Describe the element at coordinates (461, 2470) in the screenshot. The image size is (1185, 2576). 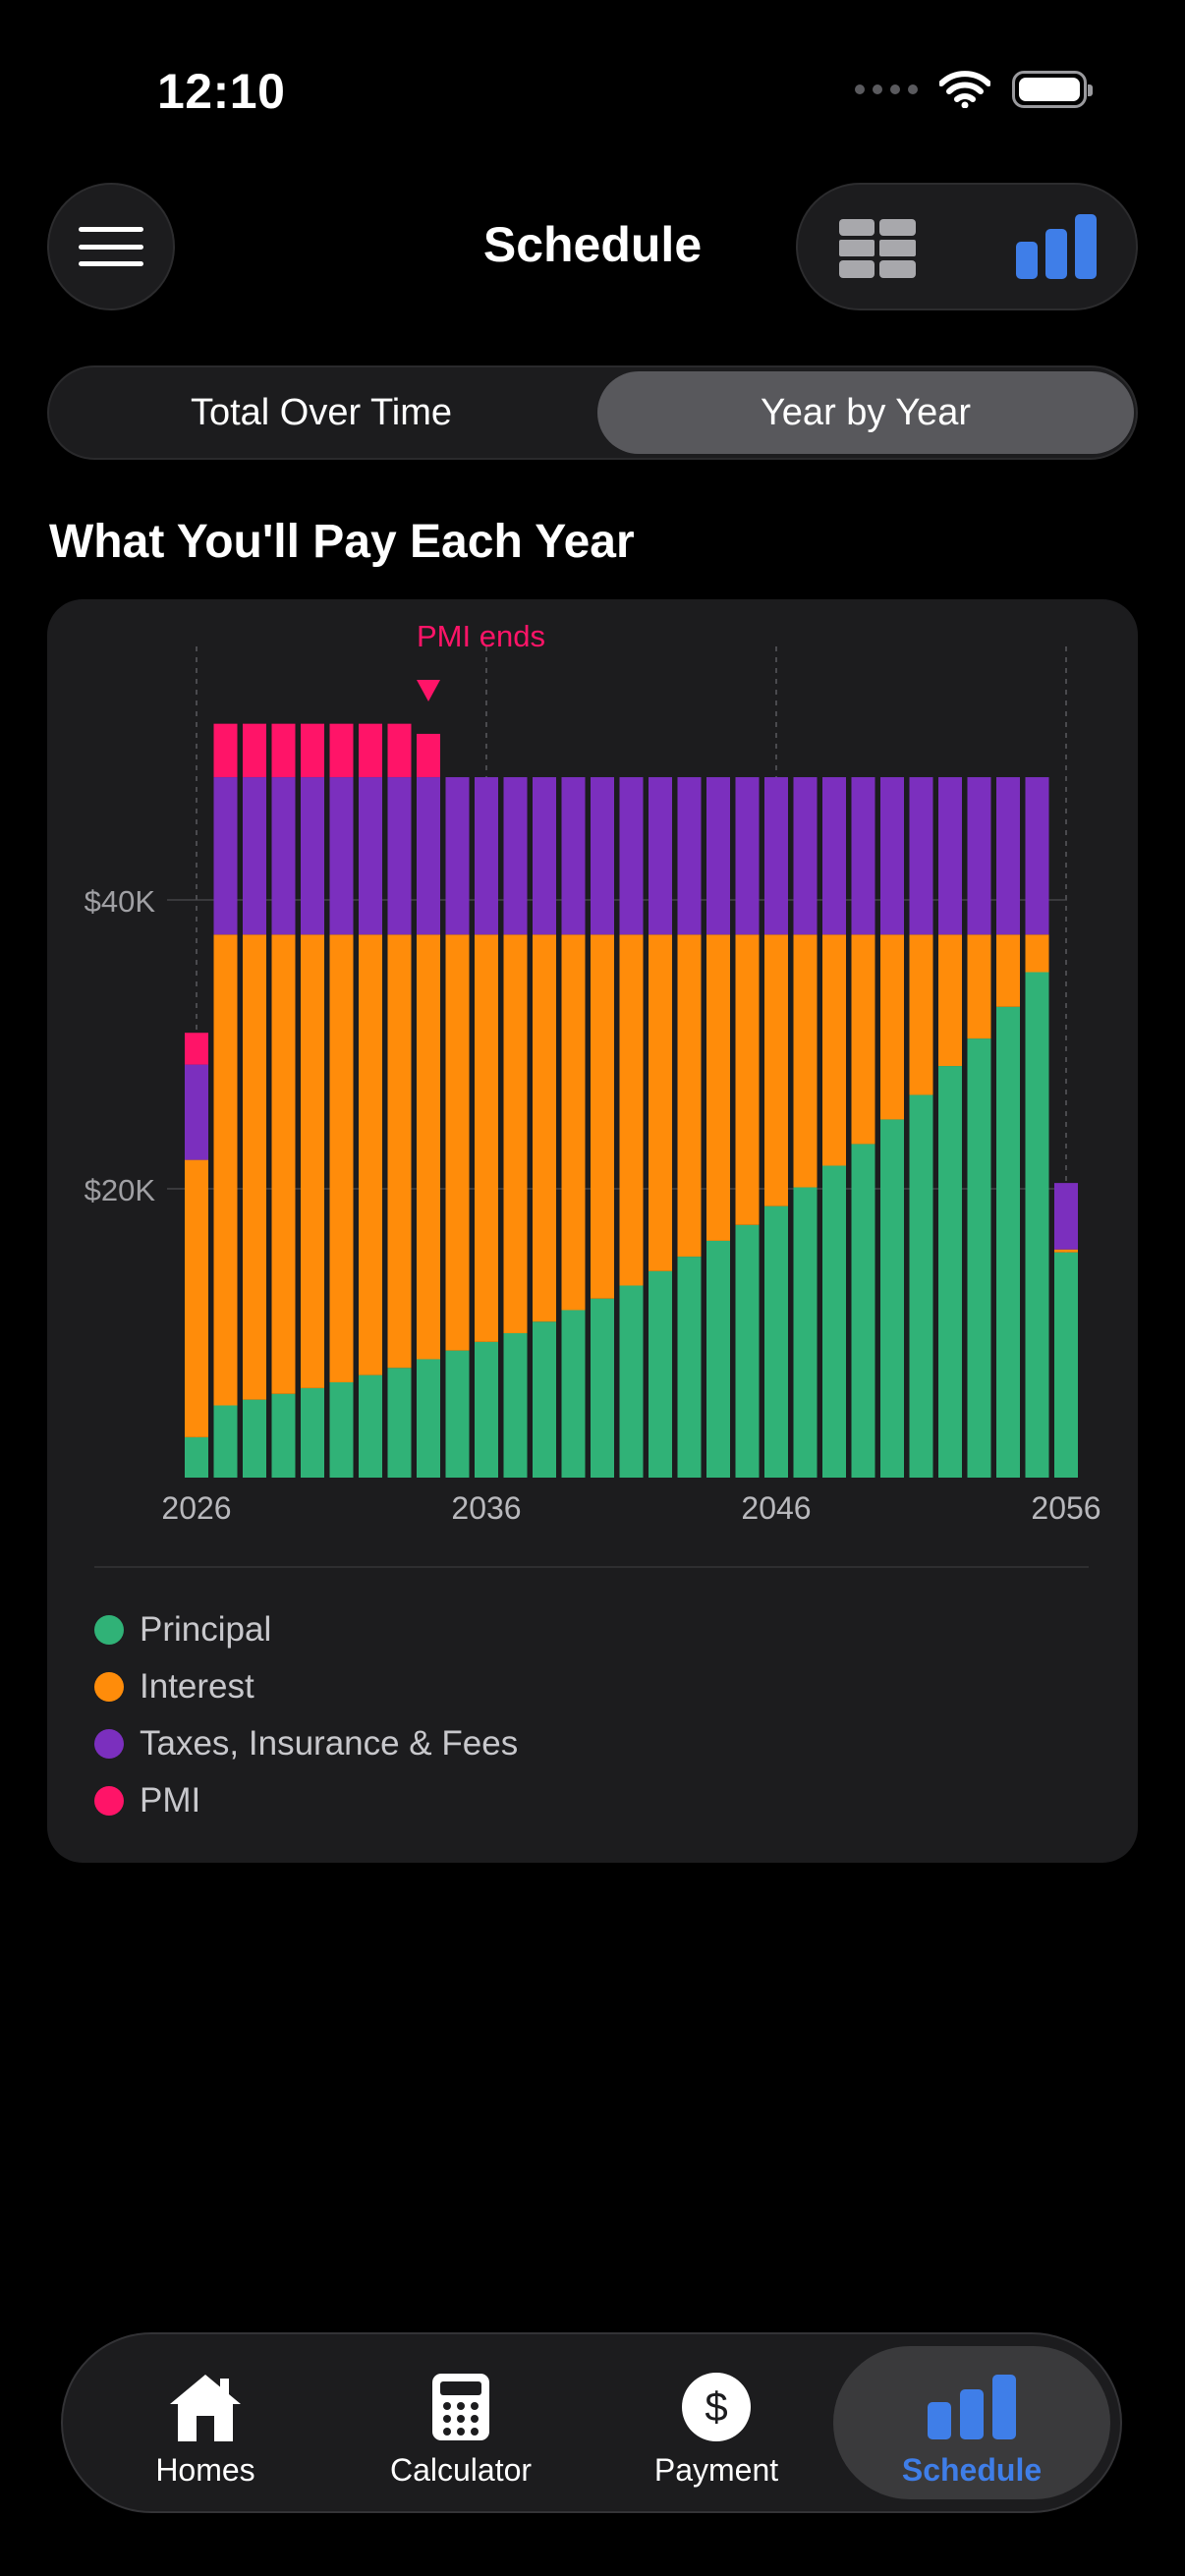
I see `tab-label-calculator: Calculator` at that location.